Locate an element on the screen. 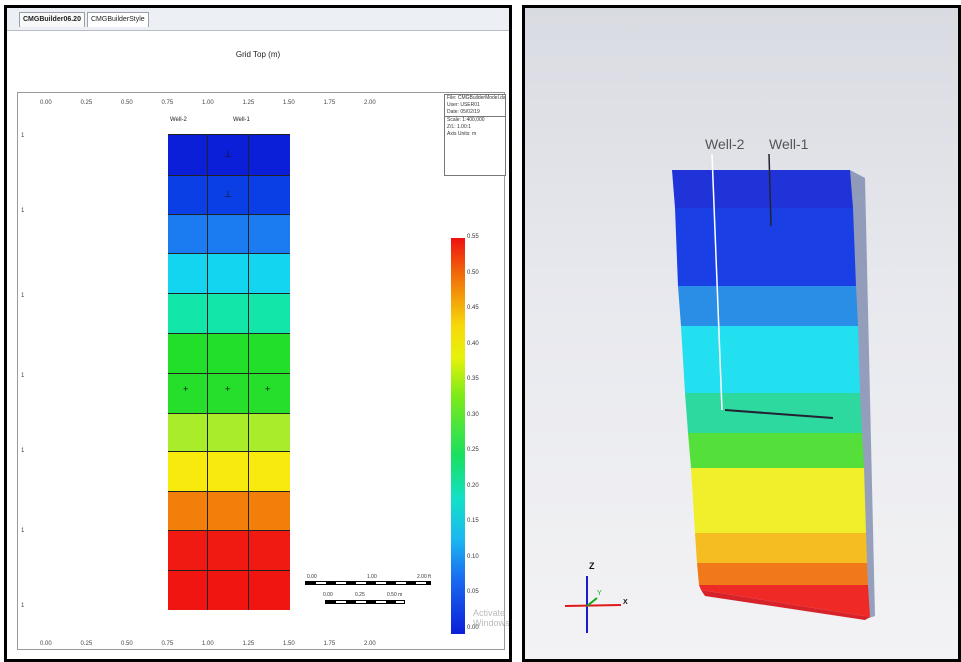 This screenshot has width=961, height=662. legend-value: 0.30 is located at coordinates (473, 414).